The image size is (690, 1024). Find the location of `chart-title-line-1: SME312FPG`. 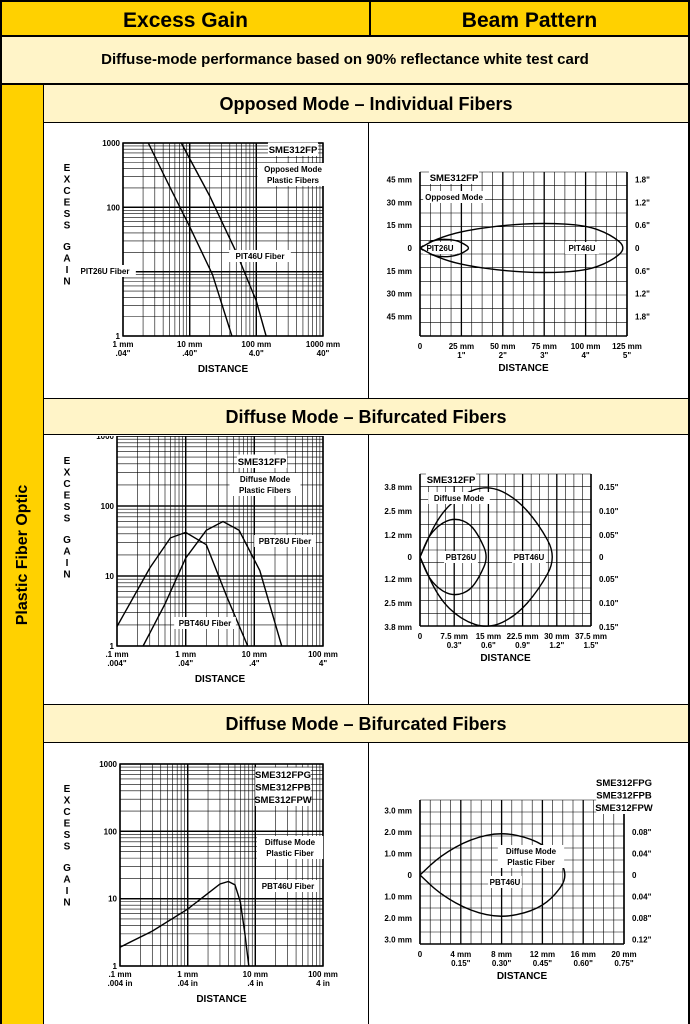

chart-title-line-1: SME312FPG is located at coordinates (283, 775).